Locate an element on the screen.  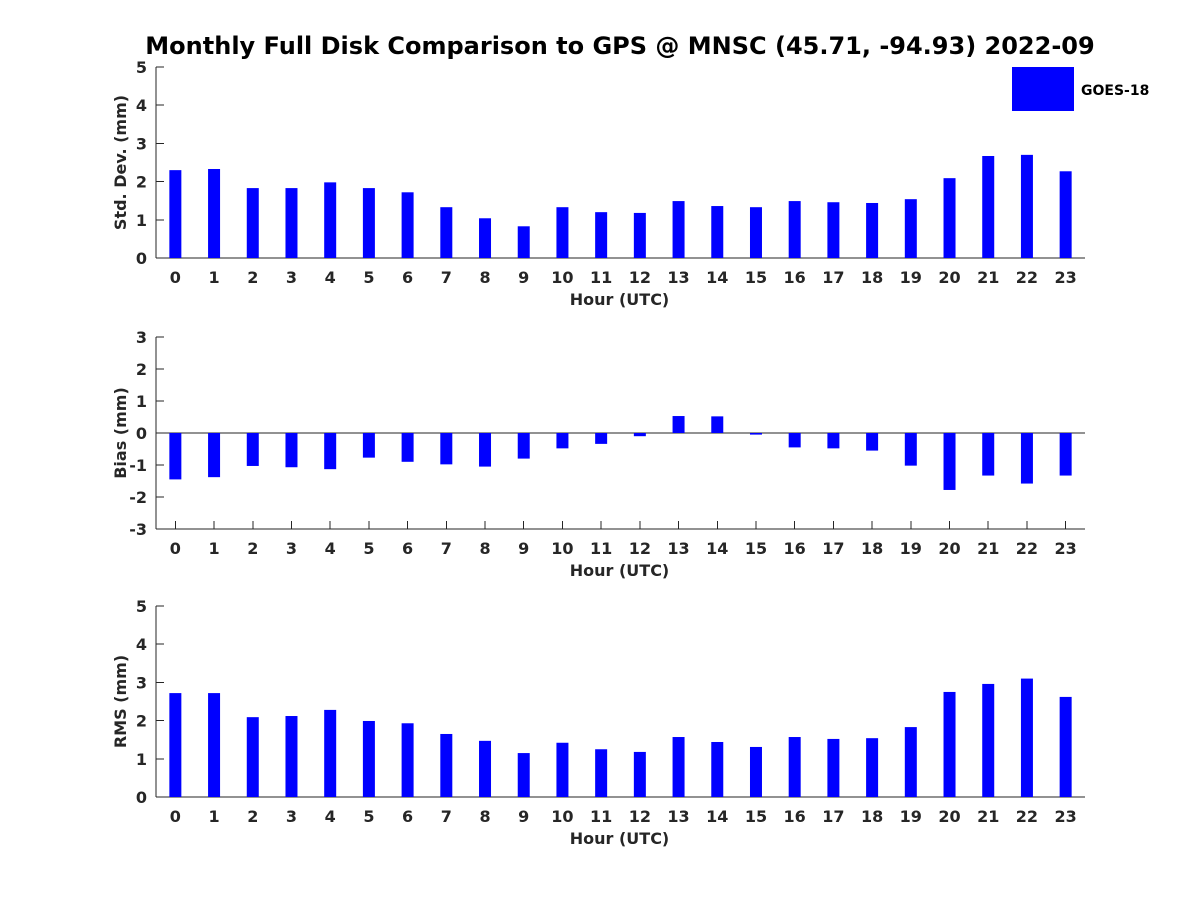
y-tick-label: 2 is located at coordinates (141, 721).